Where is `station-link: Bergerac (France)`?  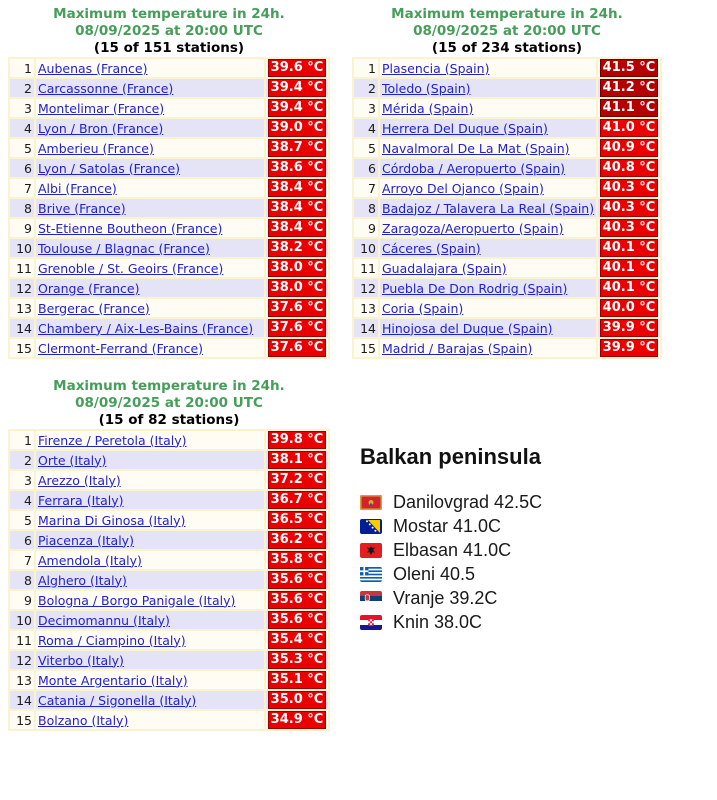
station-link: Bergerac (France) is located at coordinates (94, 308).